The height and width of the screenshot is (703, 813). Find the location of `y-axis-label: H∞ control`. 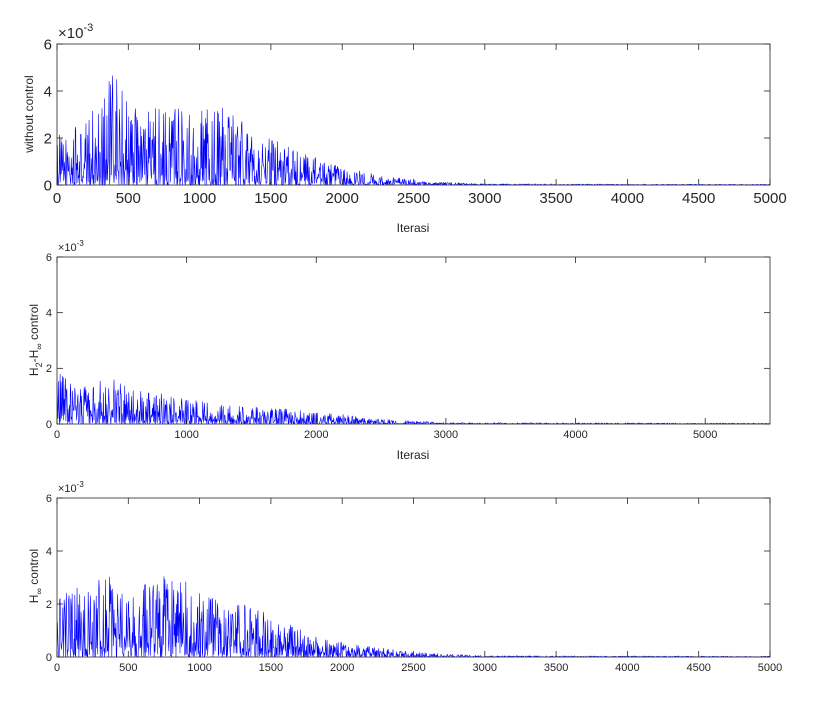

y-axis-label: H∞ control is located at coordinates (35, 576).